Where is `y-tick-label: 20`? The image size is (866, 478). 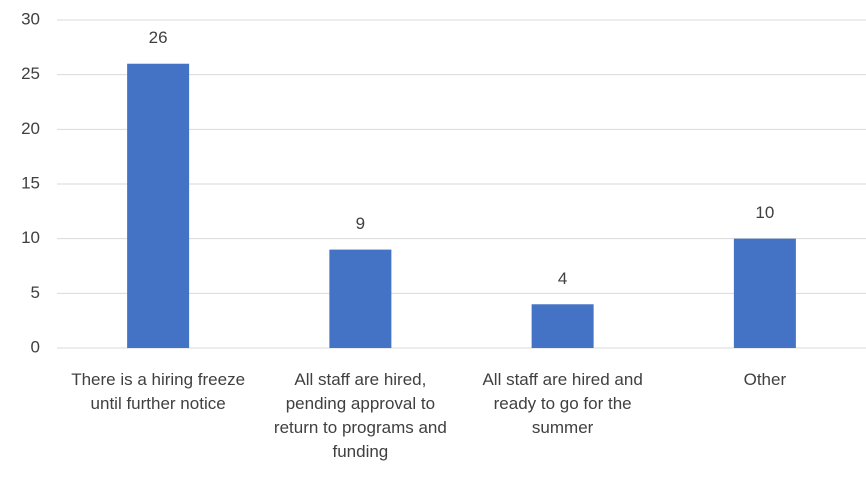
y-tick-label: 20 is located at coordinates (30, 128).